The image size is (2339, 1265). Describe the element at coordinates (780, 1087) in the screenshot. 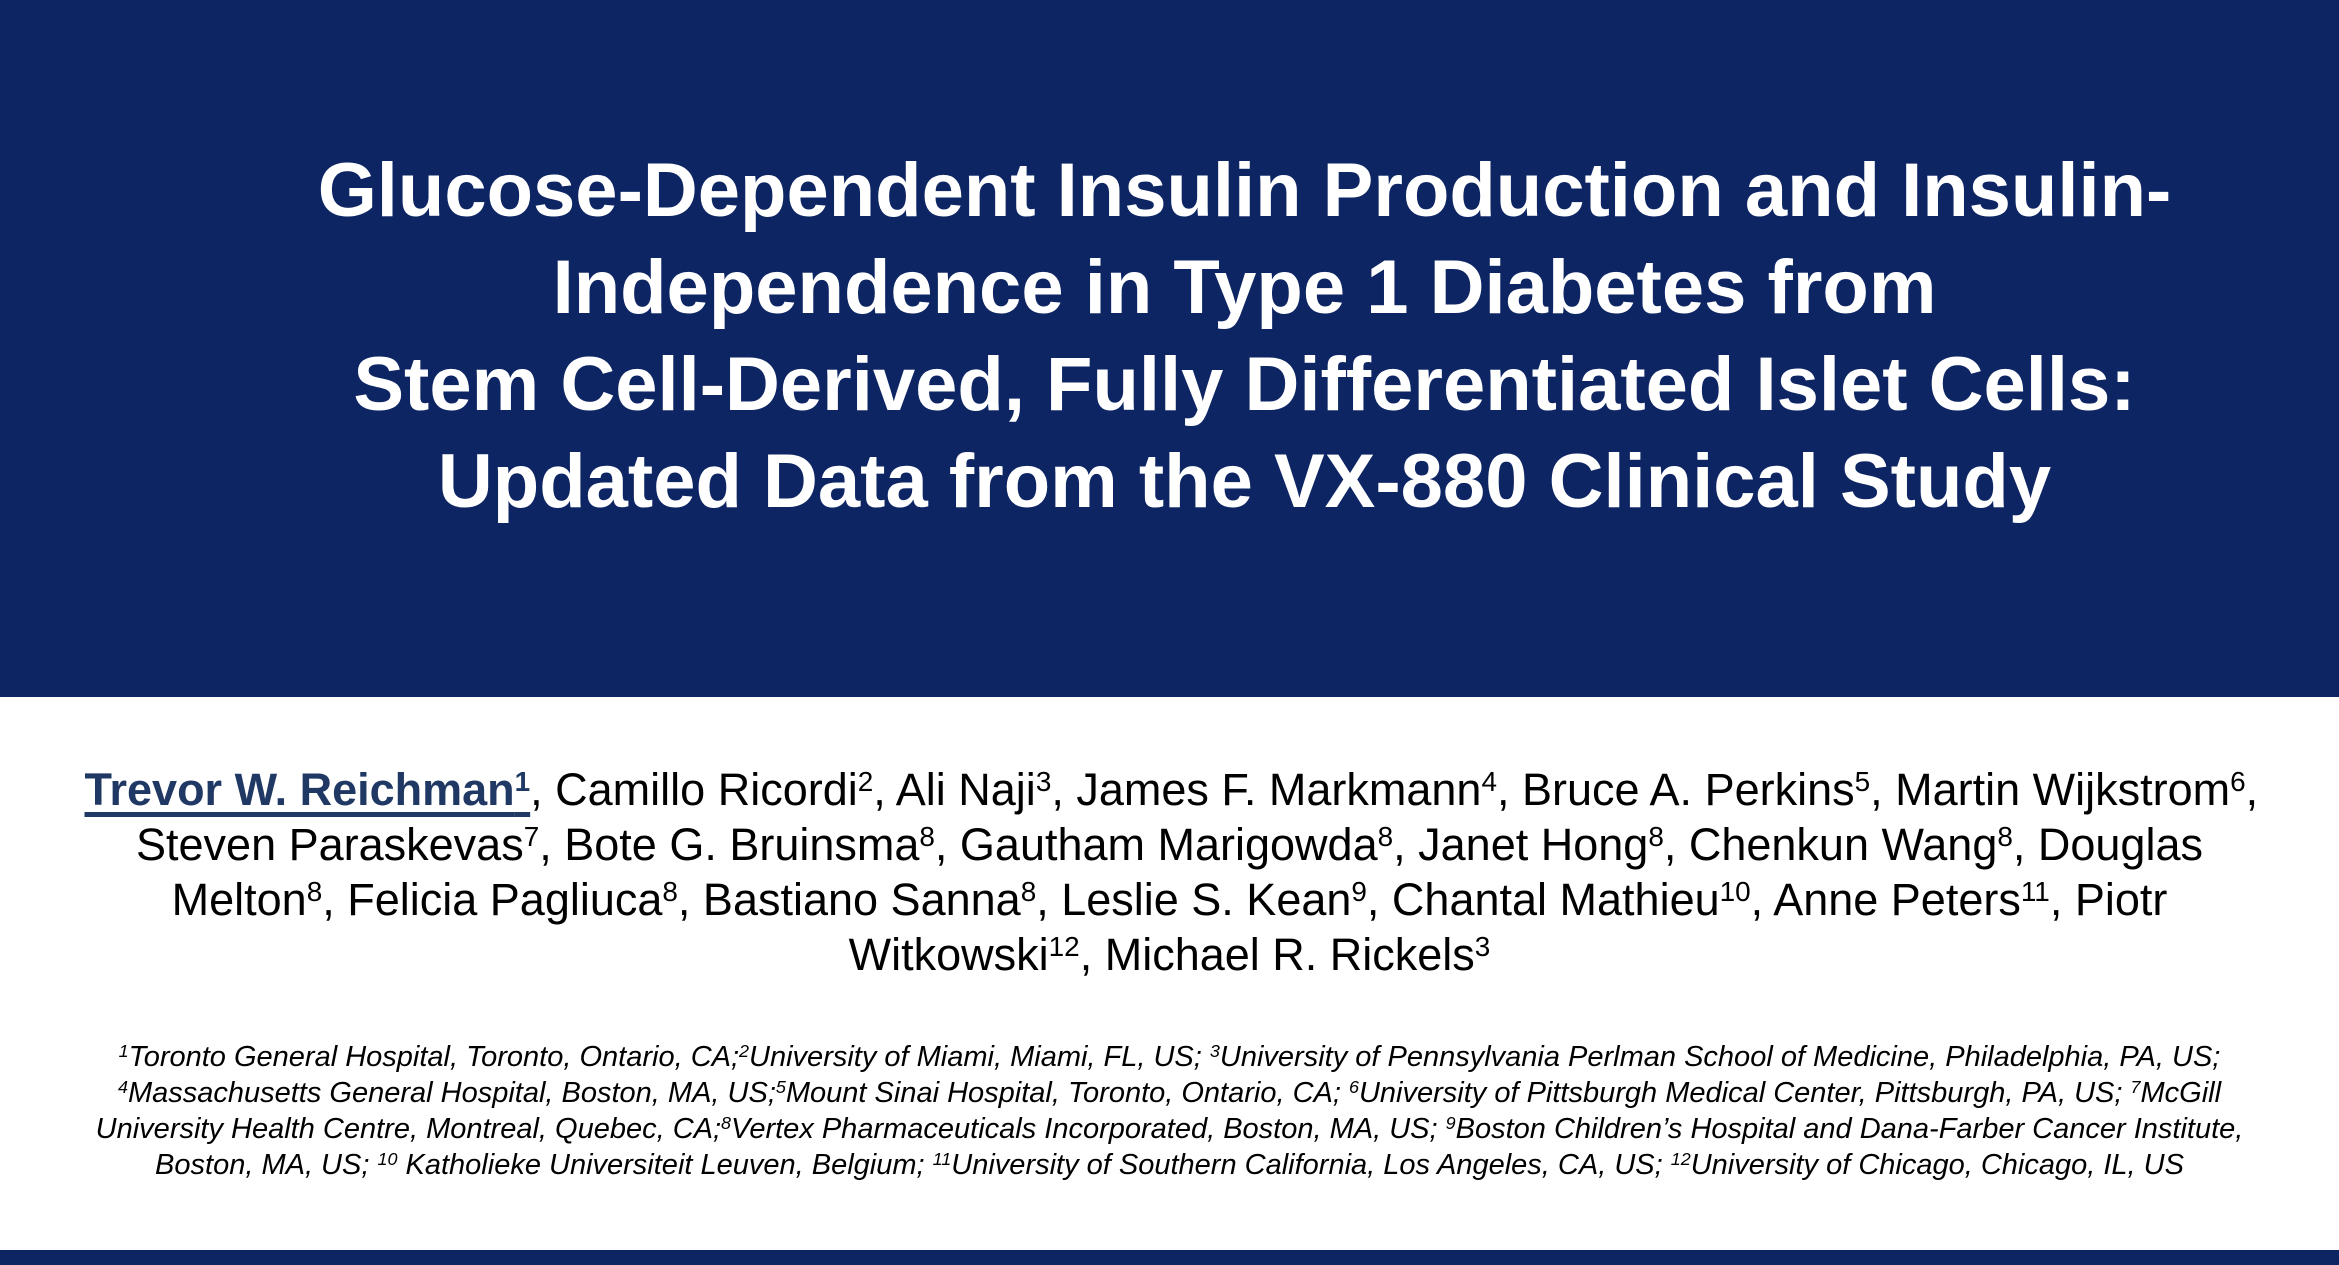

I see `affiliation-superscript: 5` at that location.